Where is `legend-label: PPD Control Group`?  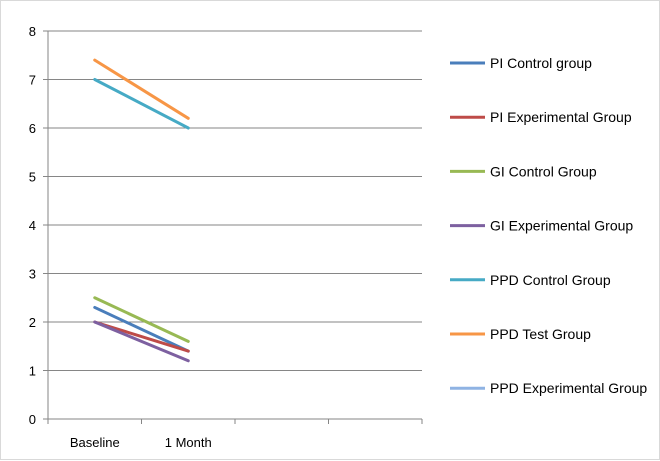
legend-label: PPD Control Group is located at coordinates (550, 280).